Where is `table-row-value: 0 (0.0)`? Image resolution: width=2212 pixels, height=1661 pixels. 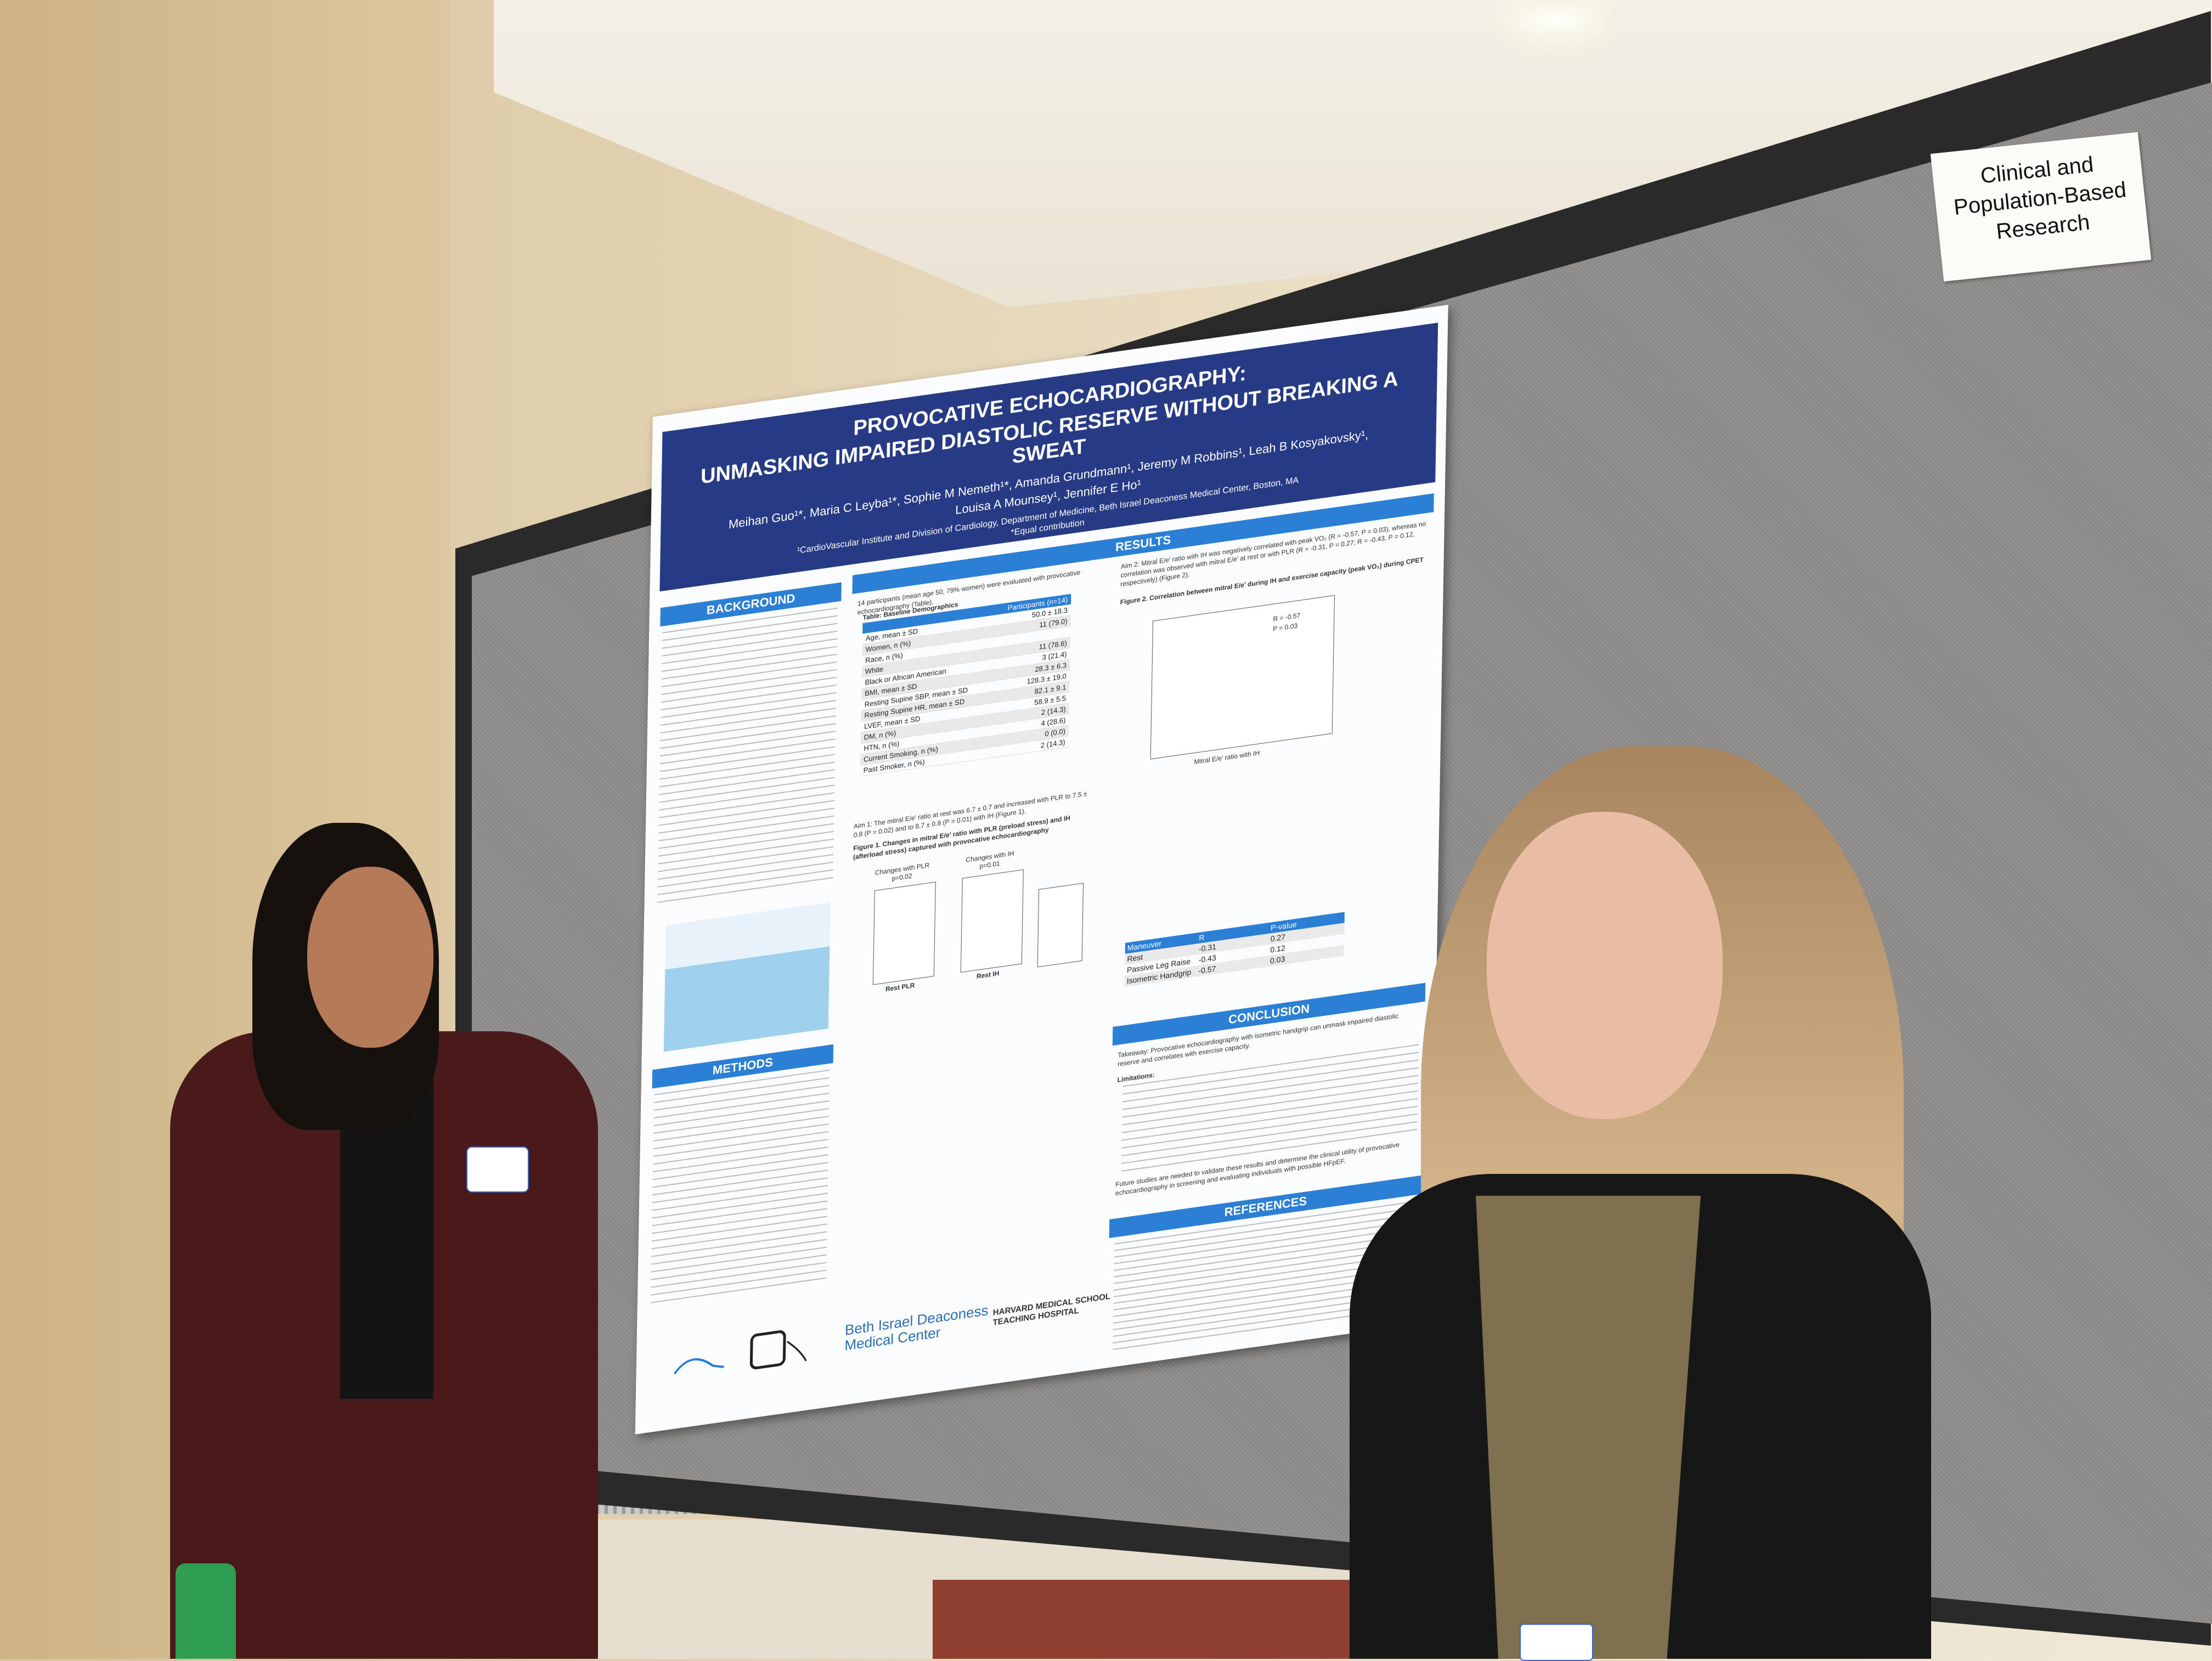 table-row-value: 0 (0.0) is located at coordinates (1055, 732).